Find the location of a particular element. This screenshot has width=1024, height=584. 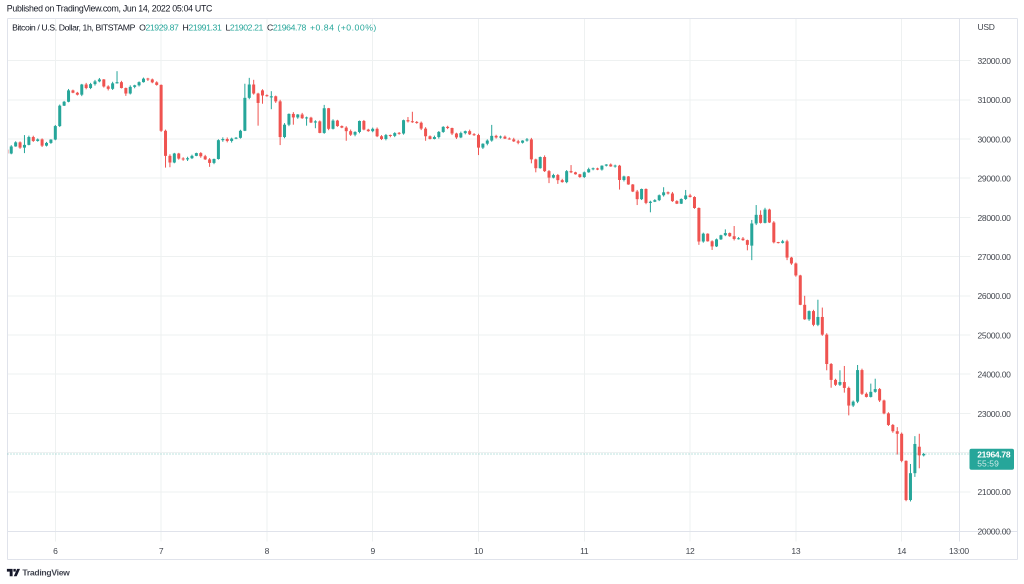

svg-text: 8 is located at coordinates (267, 551).